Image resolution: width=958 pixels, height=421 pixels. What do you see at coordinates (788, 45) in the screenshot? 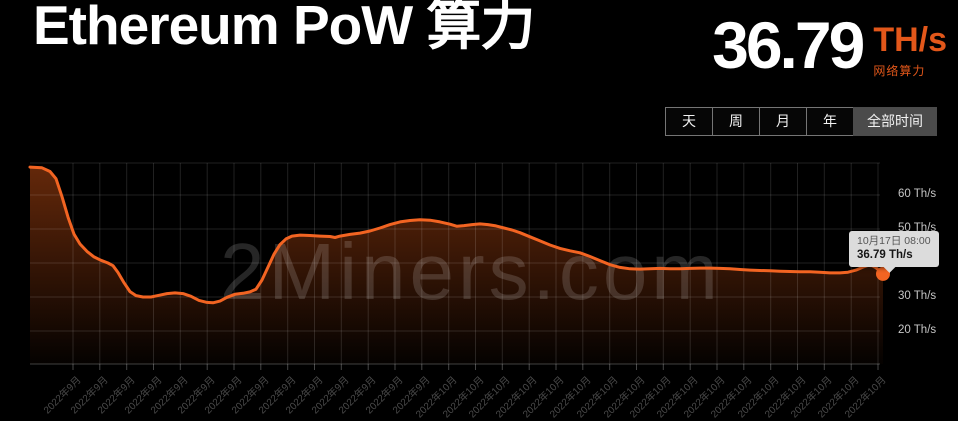
I see `hashrate-value: 36.79` at bounding box center [788, 45].